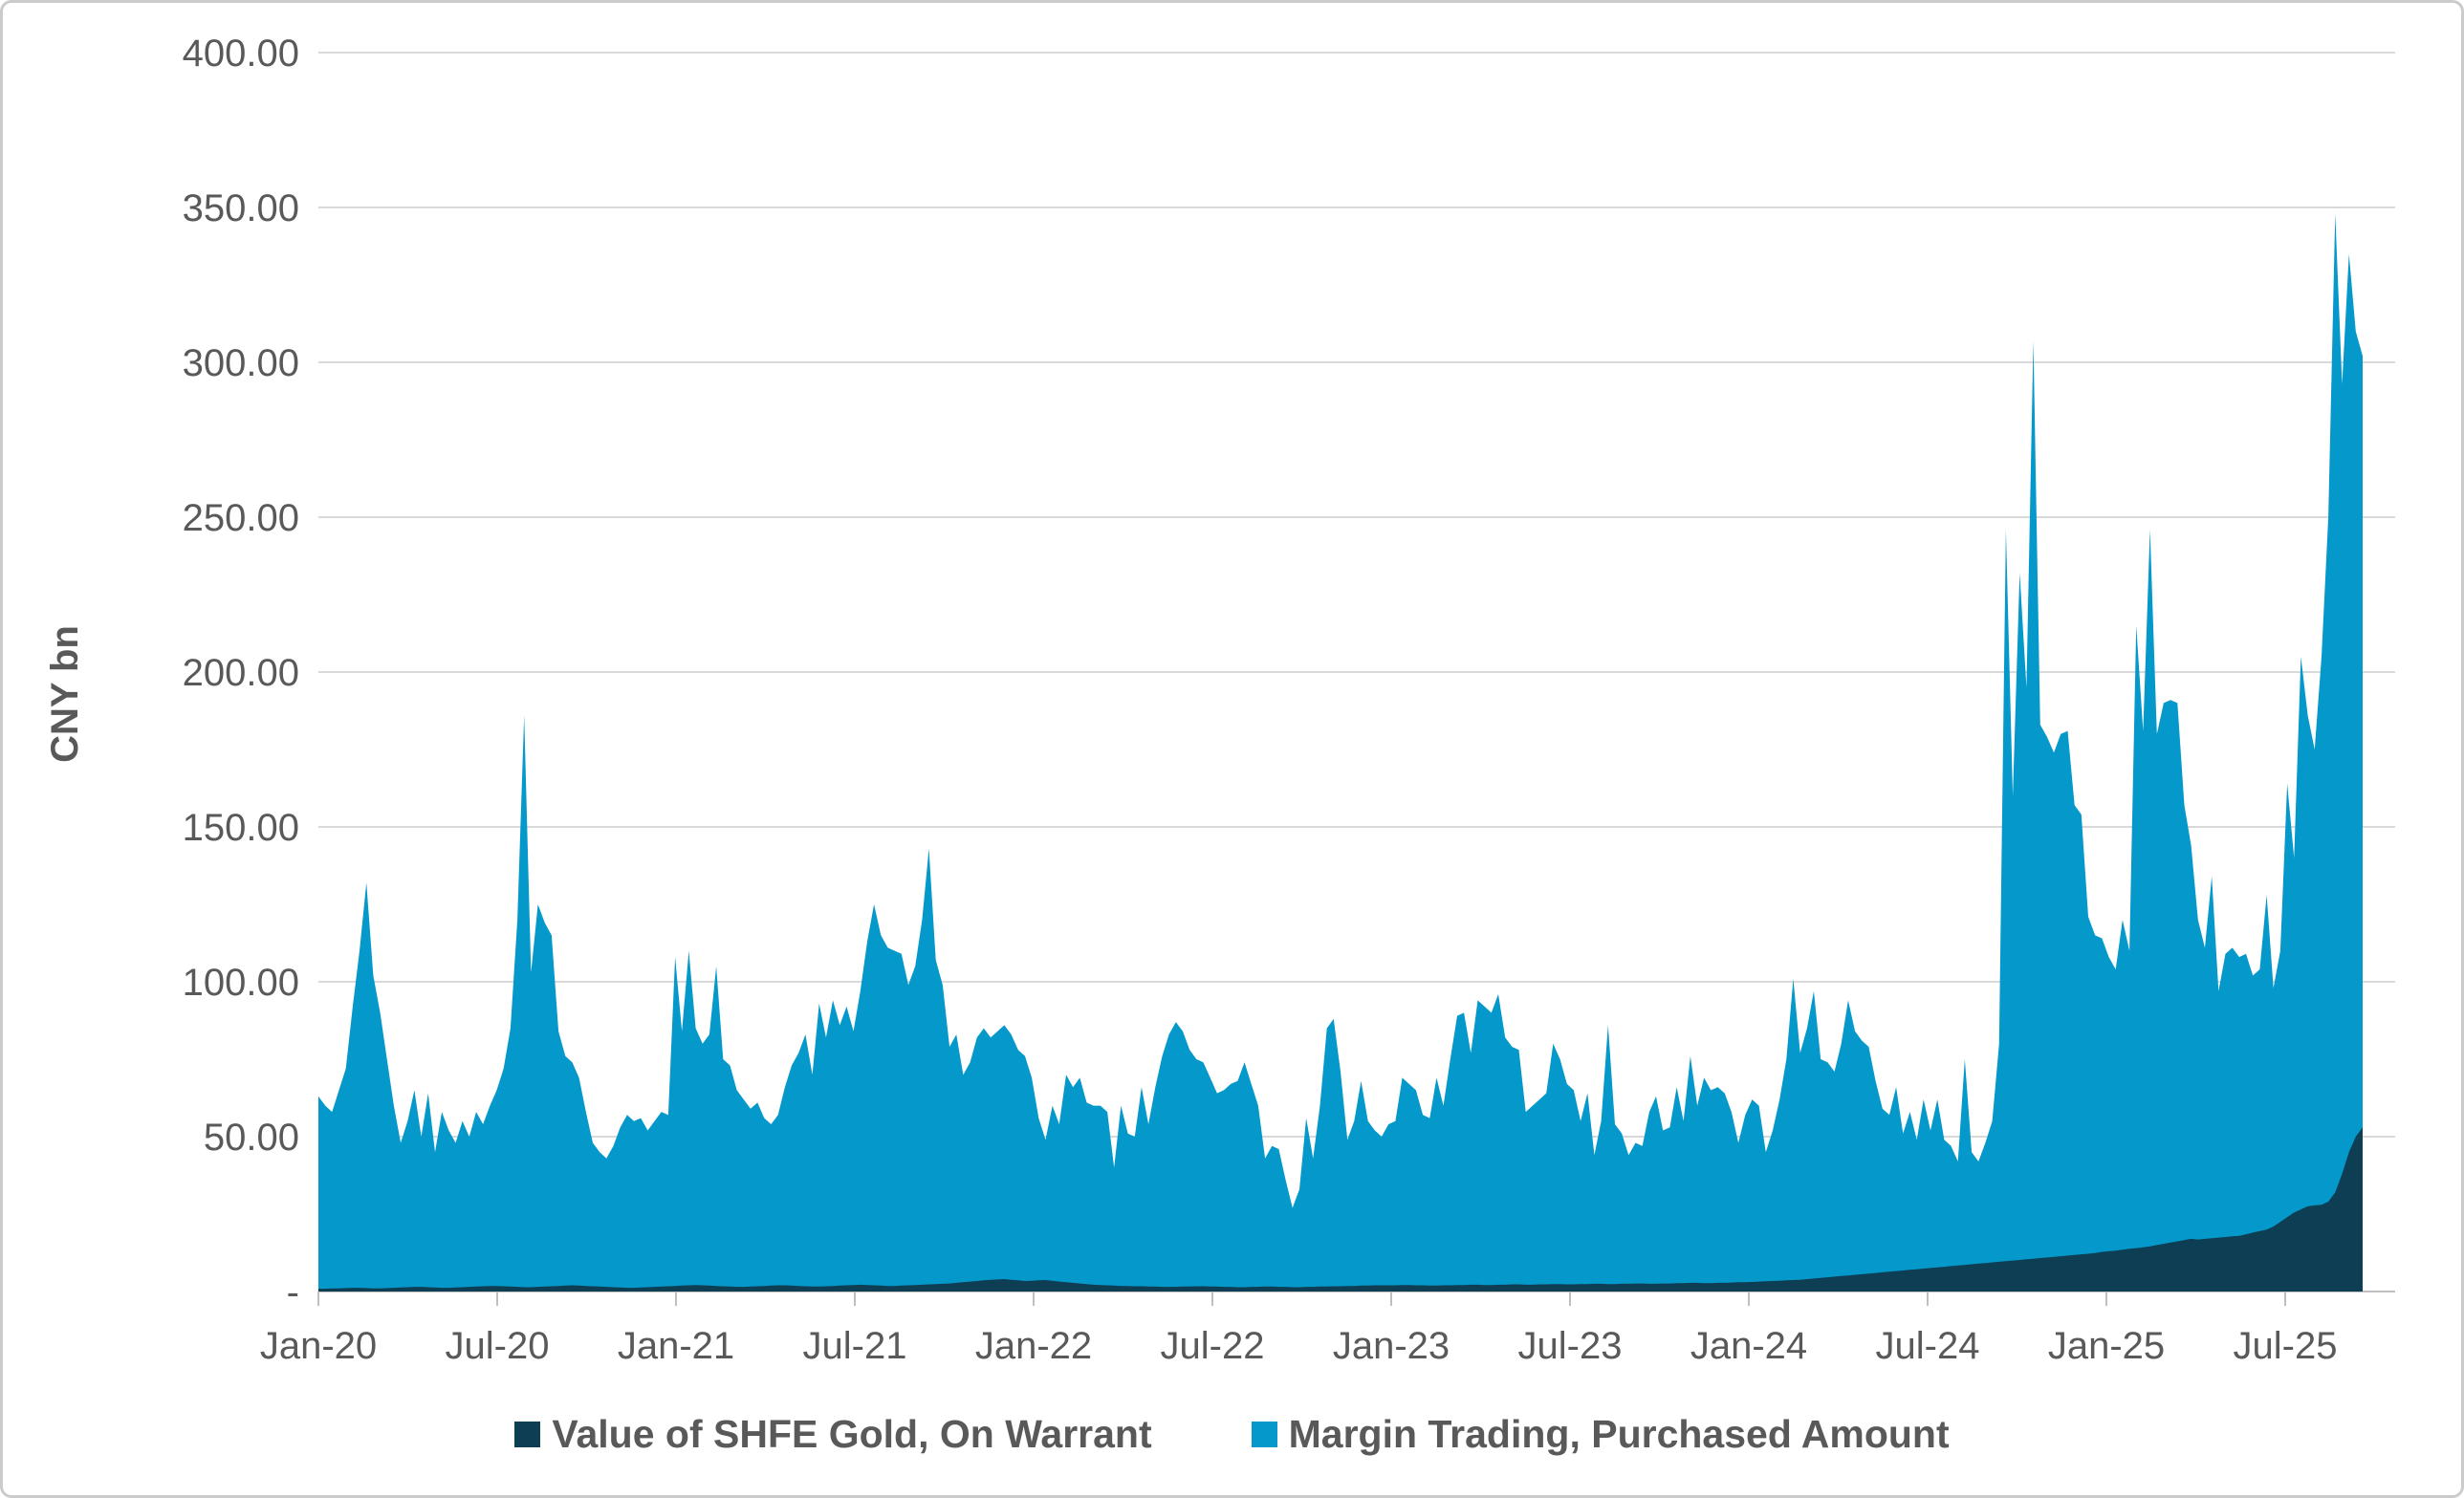 The image size is (2464, 1498). Describe the element at coordinates (241, 828) in the screenshot. I see `y-tick-label: 150.00` at that location.